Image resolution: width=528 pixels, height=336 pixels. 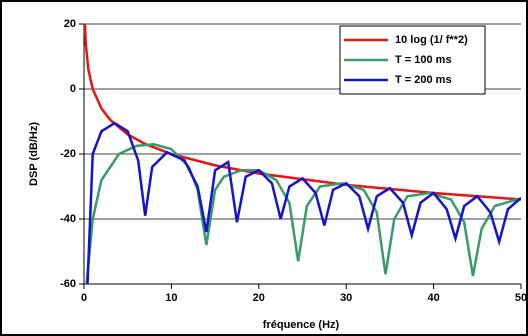 What do you see at coordinates (84, 298) in the screenshot?
I see `x-tick-label: 0` at bounding box center [84, 298].